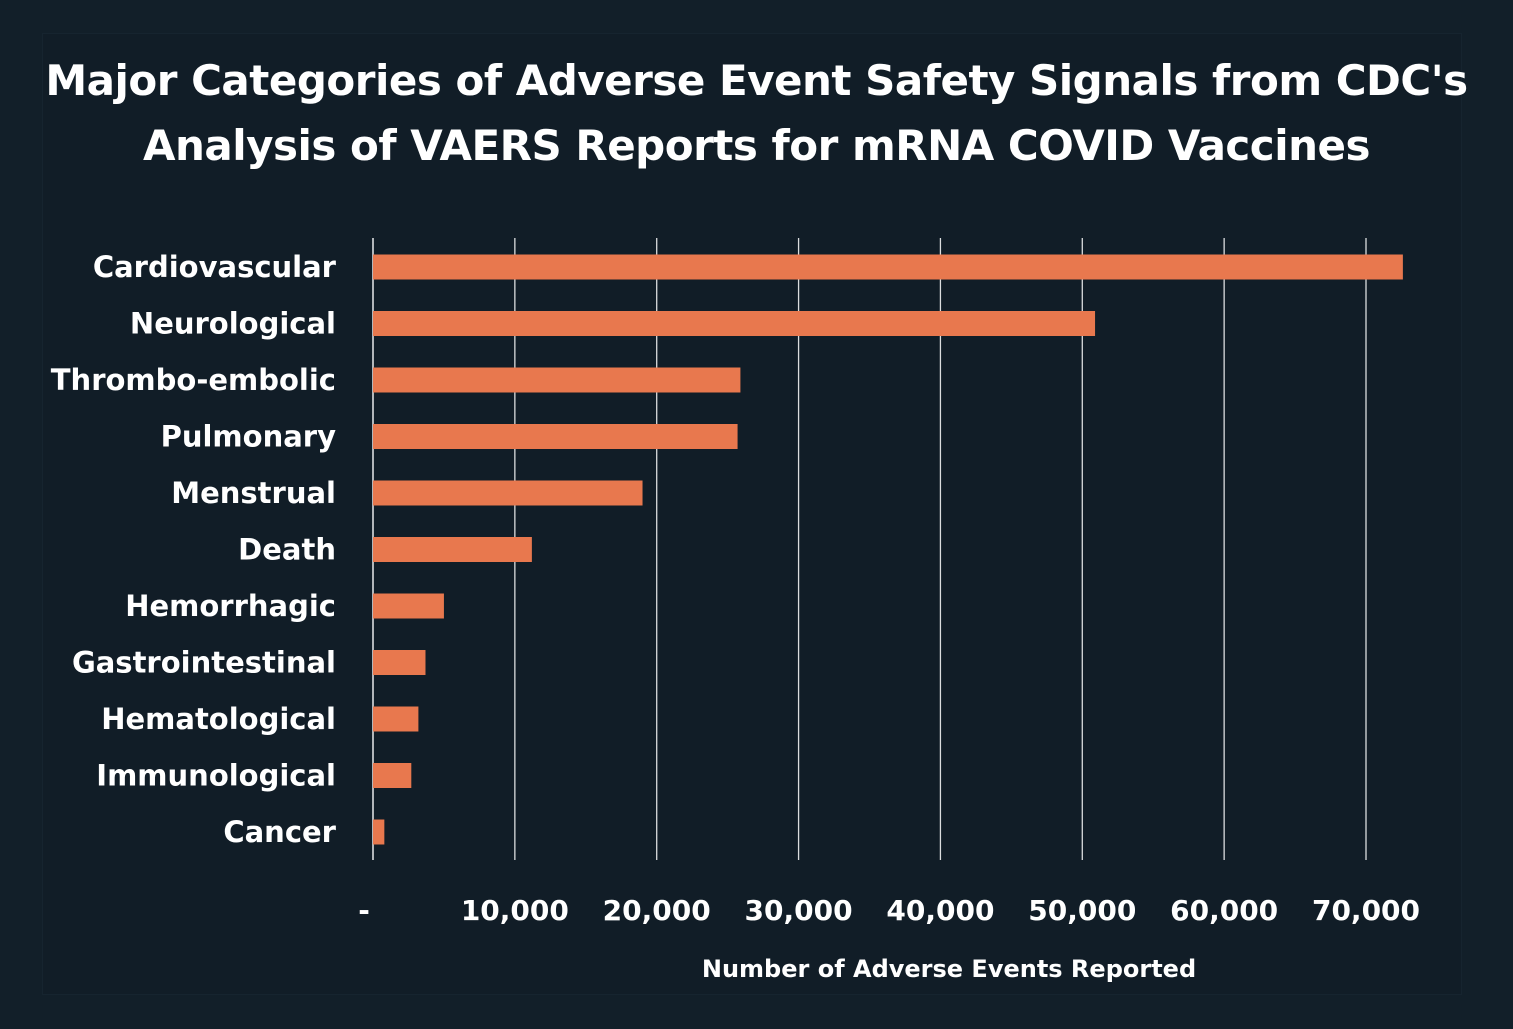  I want to click on x-tick-label-30000: 30,000, so click(799, 910).